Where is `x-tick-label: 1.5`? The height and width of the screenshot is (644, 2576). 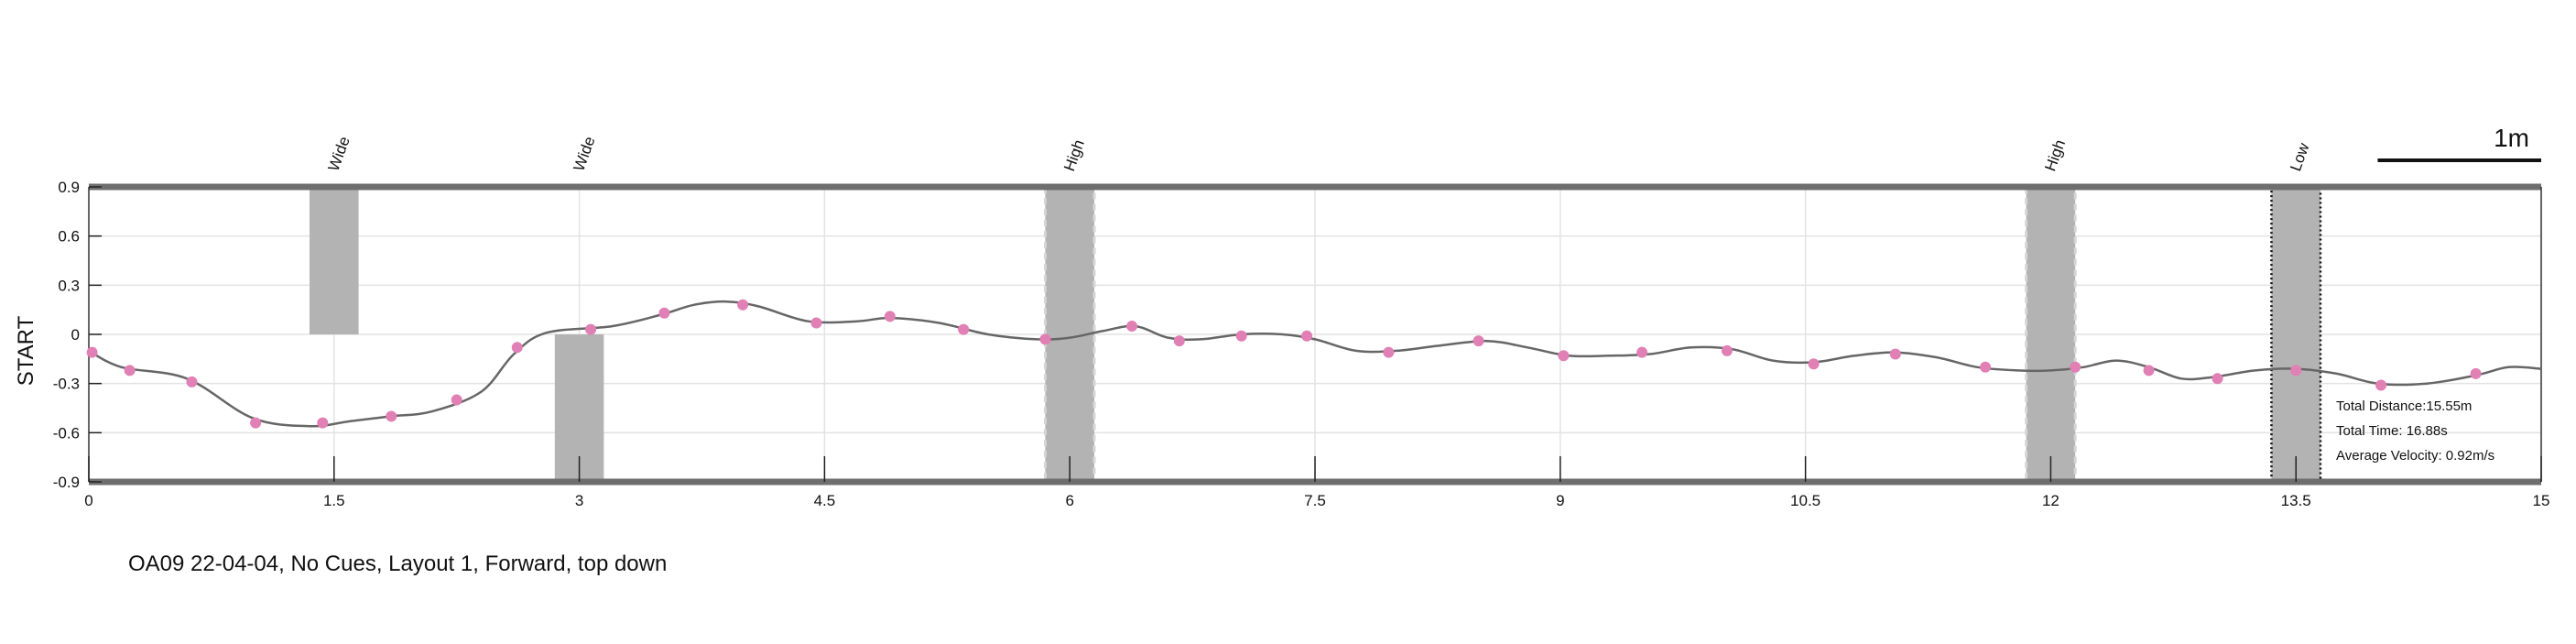 x-tick-label: 1.5 is located at coordinates (334, 501).